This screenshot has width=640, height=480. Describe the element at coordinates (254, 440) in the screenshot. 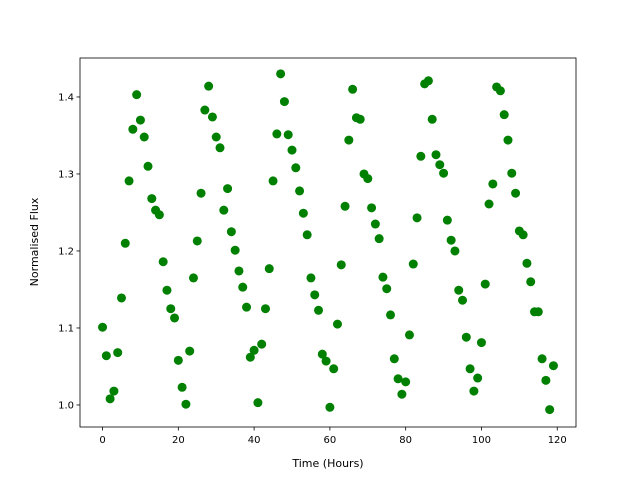

I see `x-tick-label: 40` at that location.